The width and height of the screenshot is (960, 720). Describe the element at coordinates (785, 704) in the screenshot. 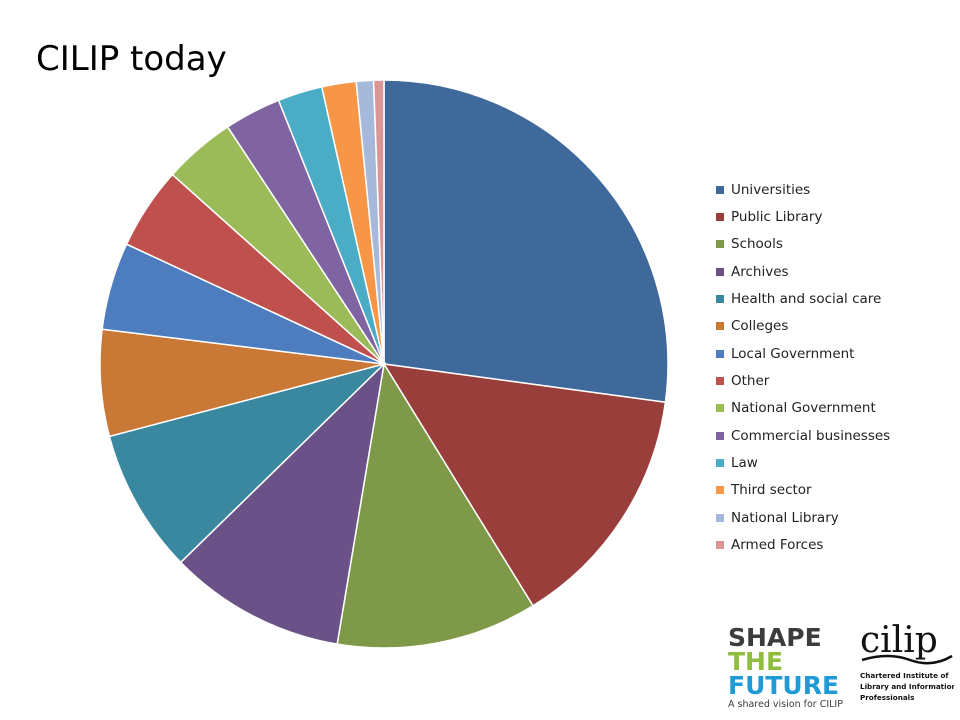

I see `logo-tagline: A shared vision for CILIP` at that location.